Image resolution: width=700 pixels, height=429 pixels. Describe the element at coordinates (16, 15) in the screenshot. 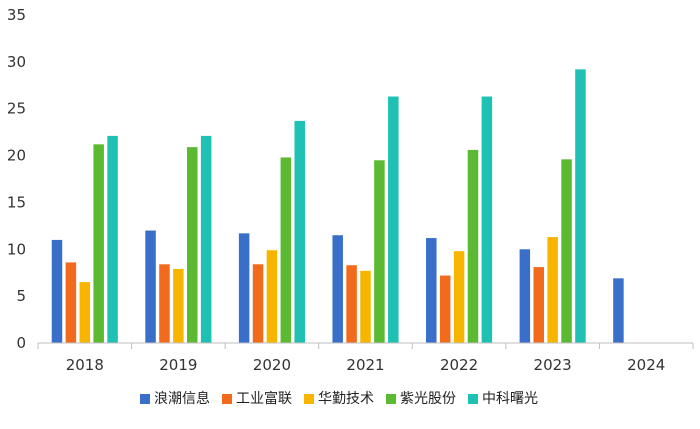

I see `y-tick-label: 35` at that location.